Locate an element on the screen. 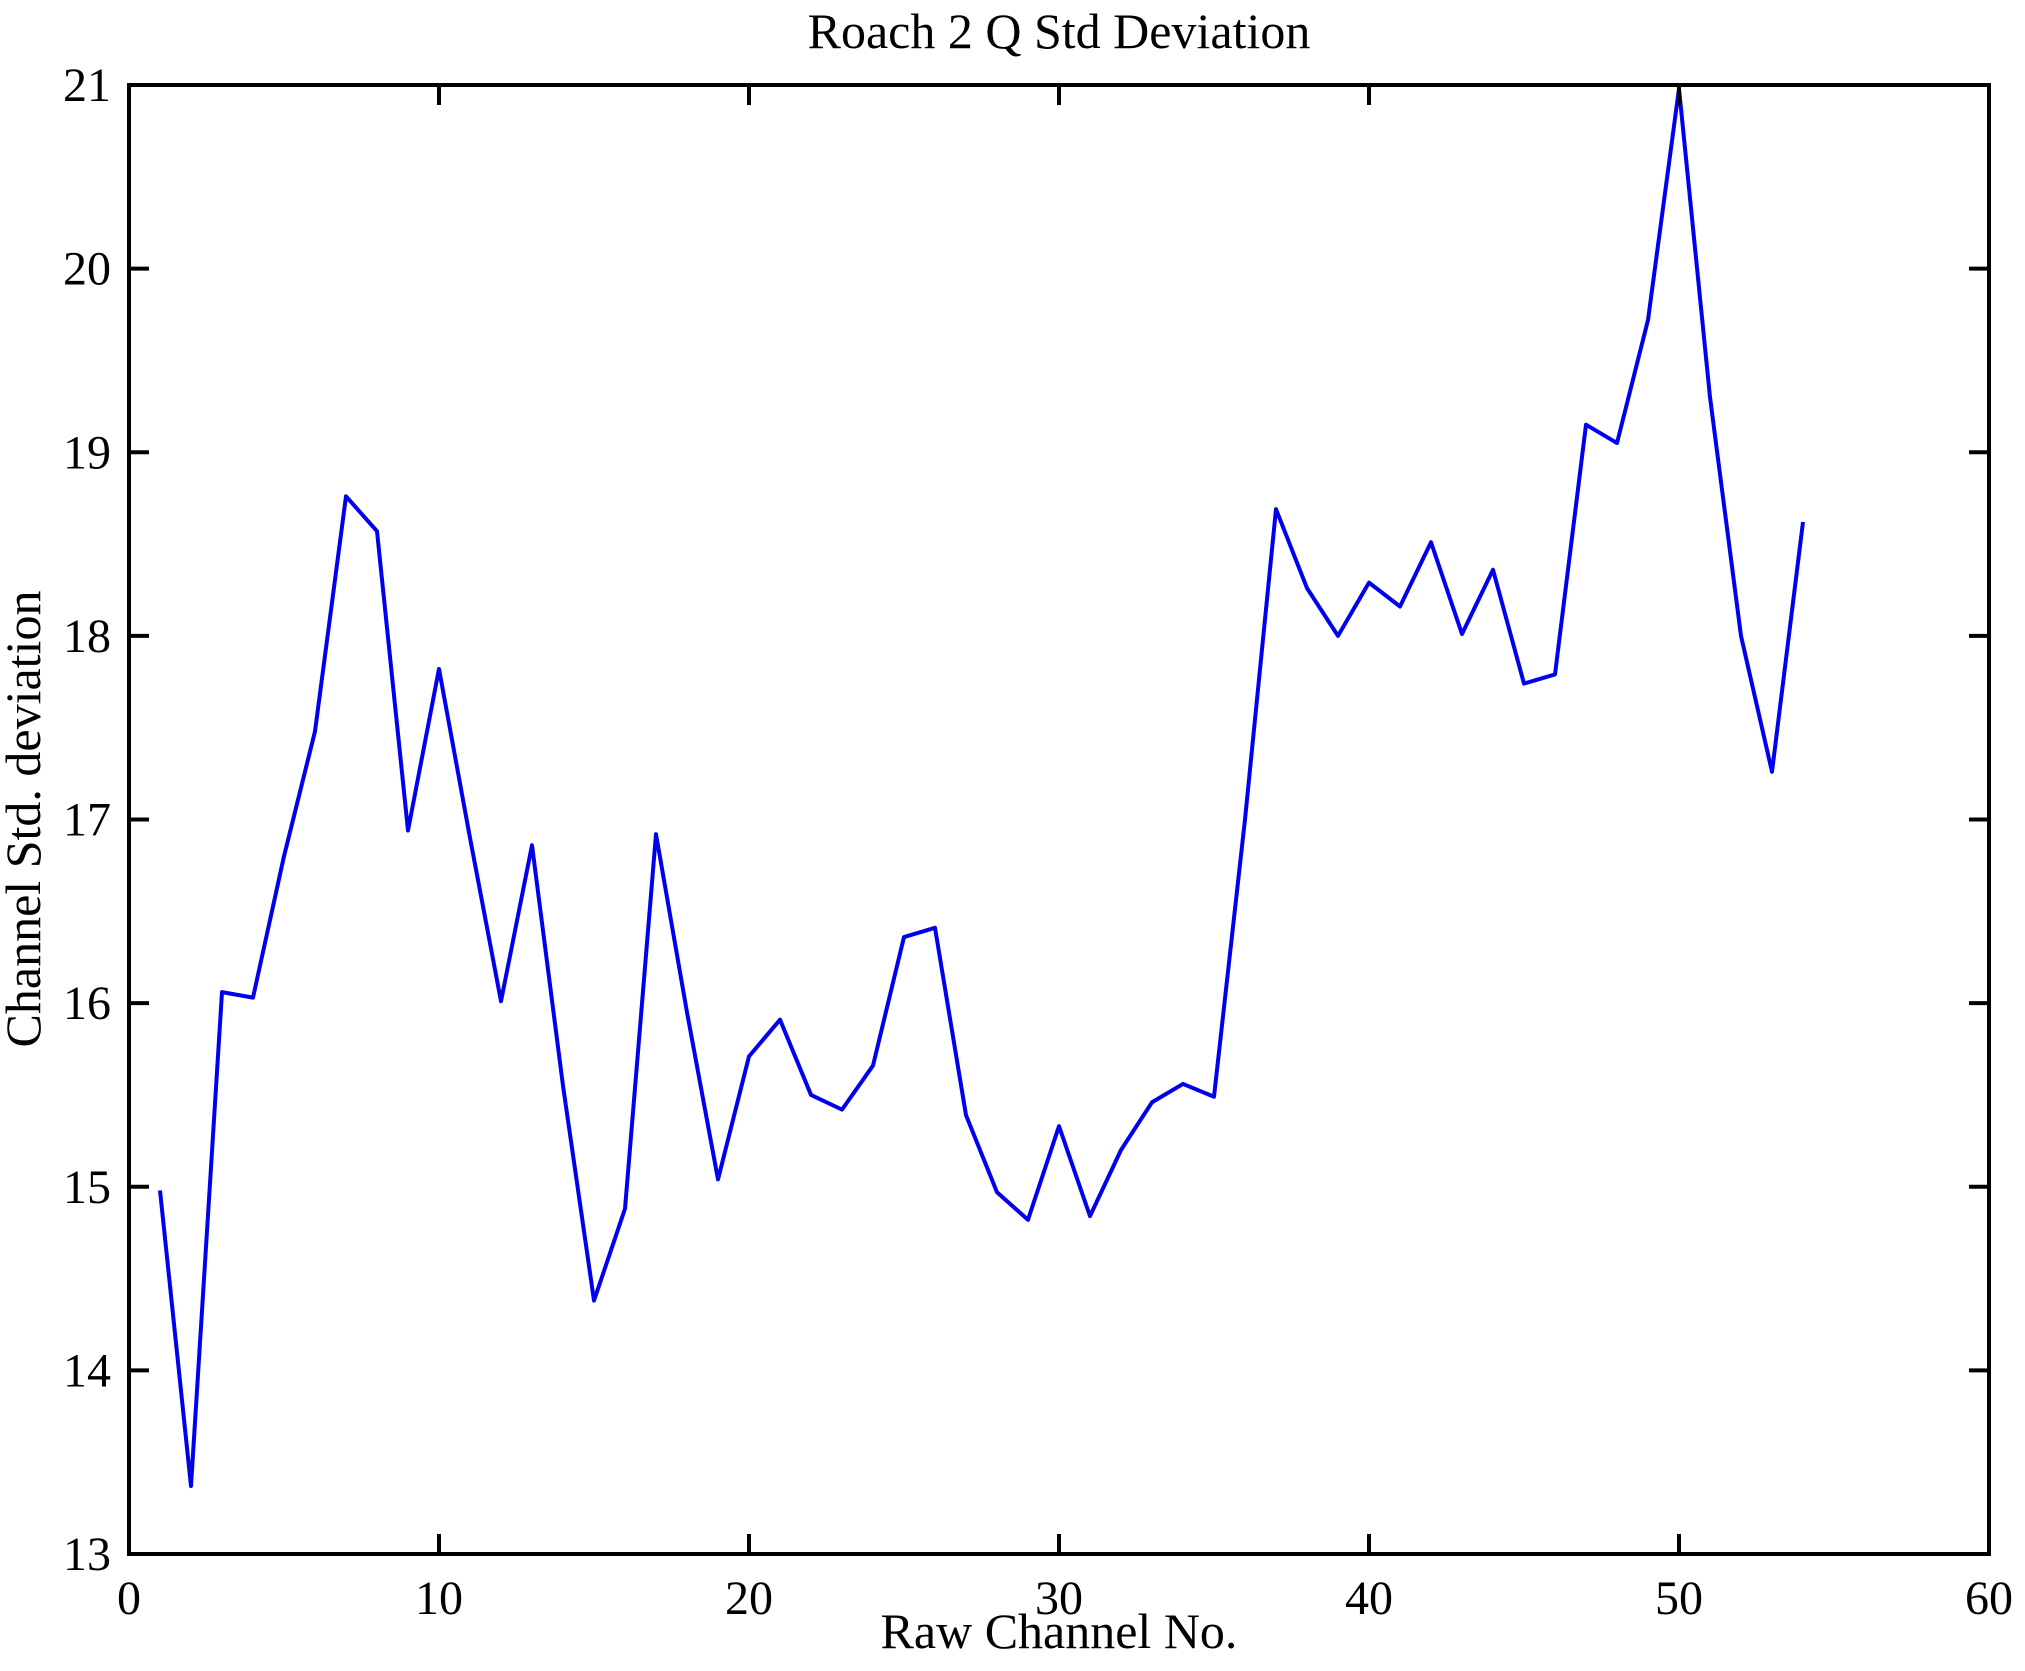  x-tick-label: 10 is located at coordinates (439, 1598).